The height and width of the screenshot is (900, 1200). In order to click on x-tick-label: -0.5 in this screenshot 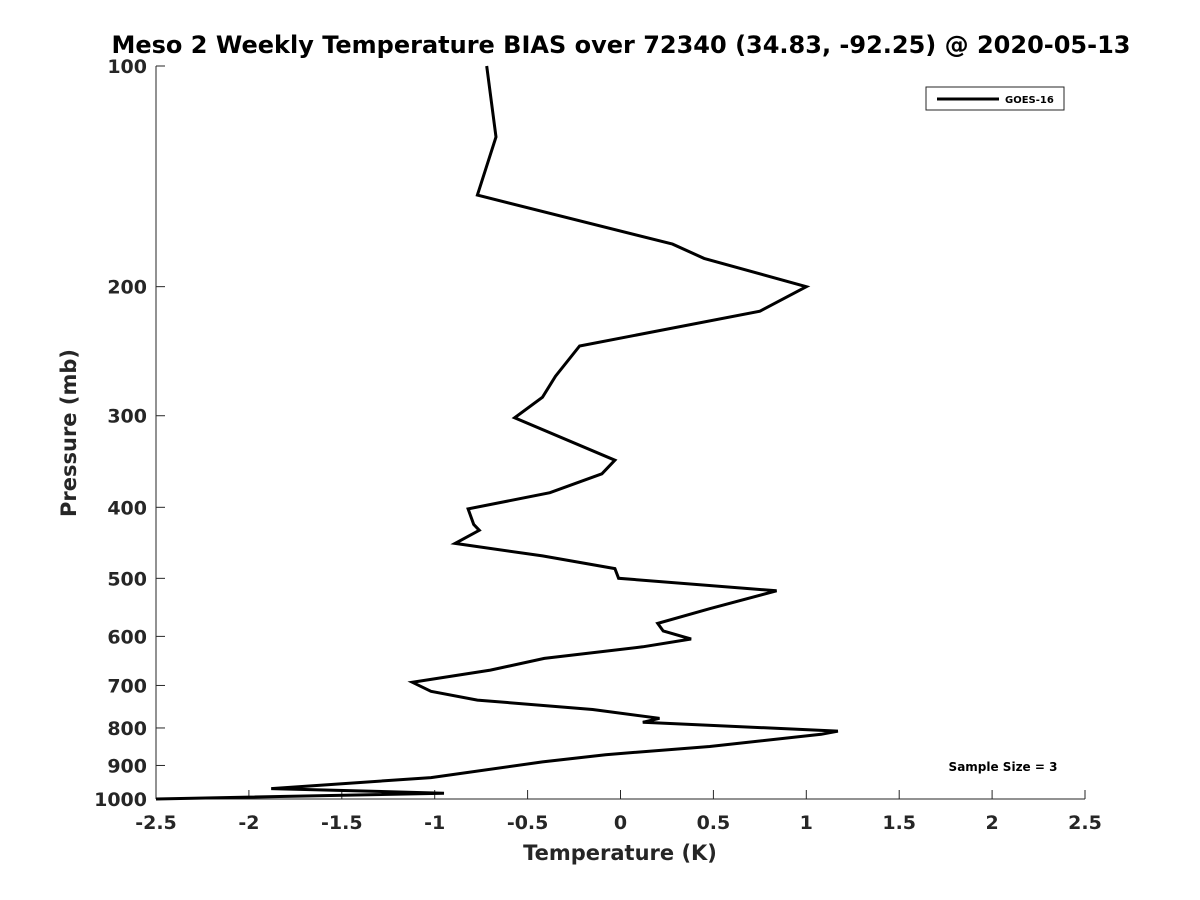, I will do `click(528, 823)`.